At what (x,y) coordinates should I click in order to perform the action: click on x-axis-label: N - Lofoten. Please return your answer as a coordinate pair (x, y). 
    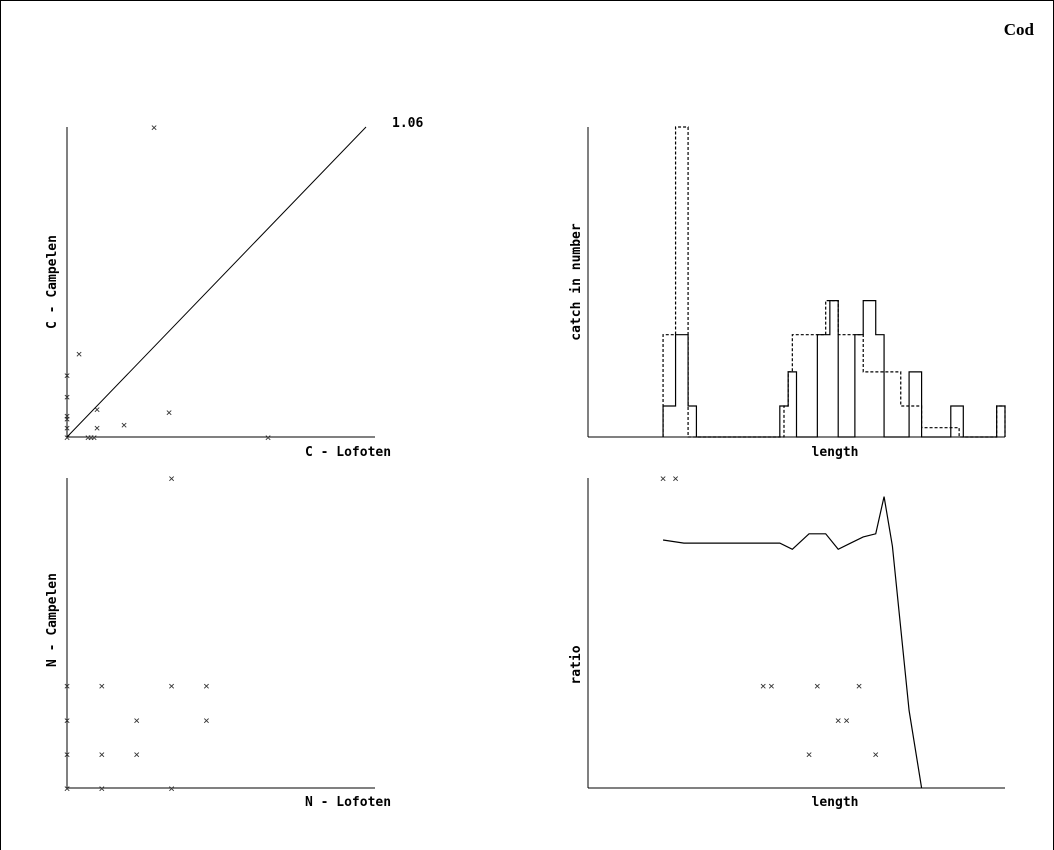
    Looking at the image, I should click on (348, 802).